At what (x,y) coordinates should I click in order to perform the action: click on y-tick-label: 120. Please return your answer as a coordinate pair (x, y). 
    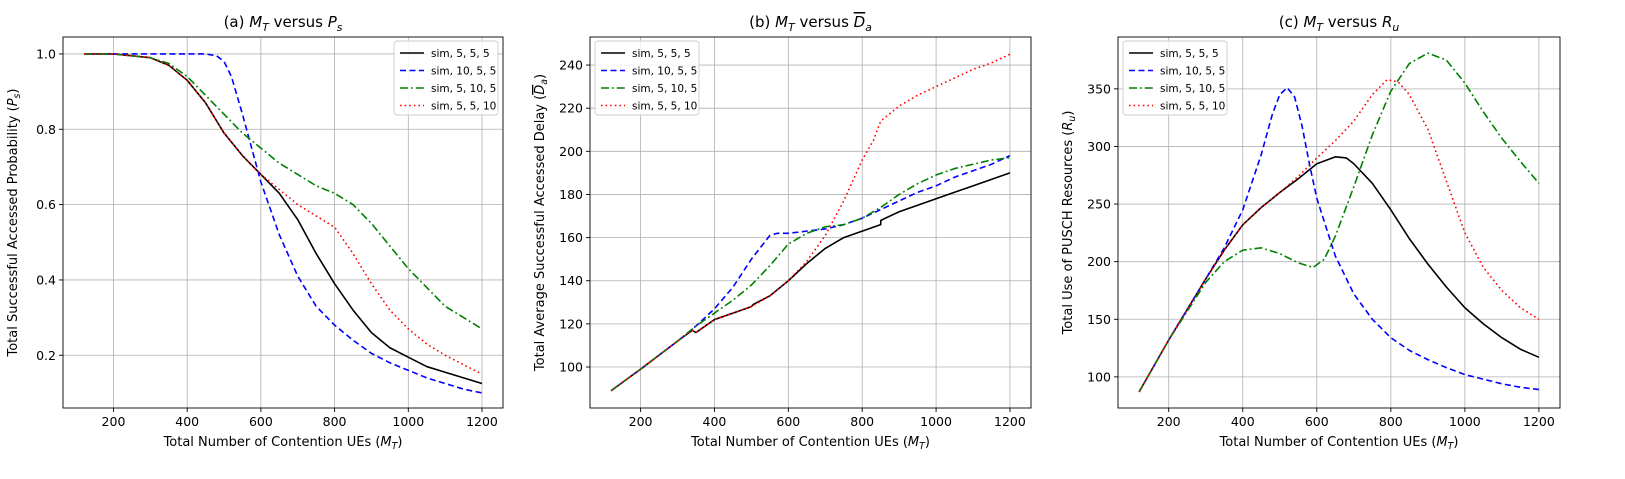
    Looking at the image, I should click on (571, 323).